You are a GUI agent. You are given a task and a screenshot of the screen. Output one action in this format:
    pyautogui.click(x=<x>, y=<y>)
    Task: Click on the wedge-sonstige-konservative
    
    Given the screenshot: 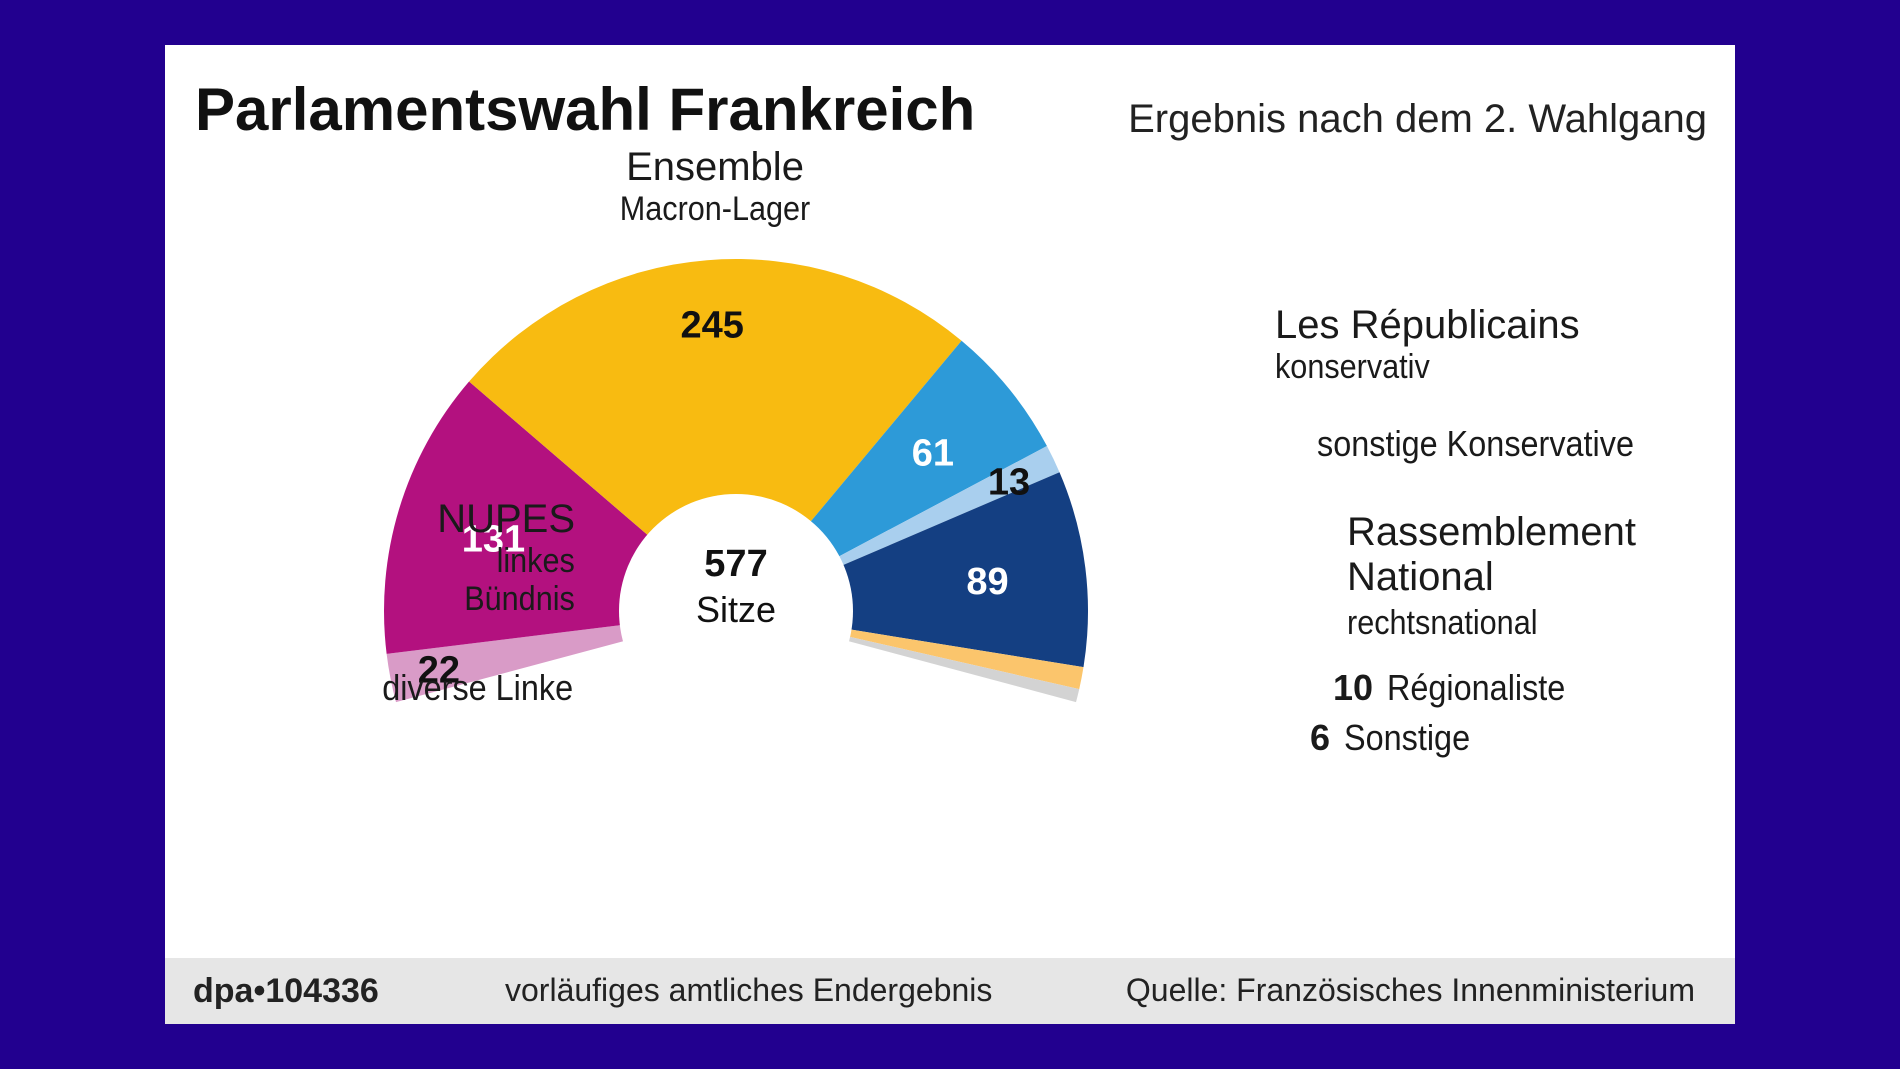 What is the action you would take?
    pyautogui.click(x=946, y=507)
    